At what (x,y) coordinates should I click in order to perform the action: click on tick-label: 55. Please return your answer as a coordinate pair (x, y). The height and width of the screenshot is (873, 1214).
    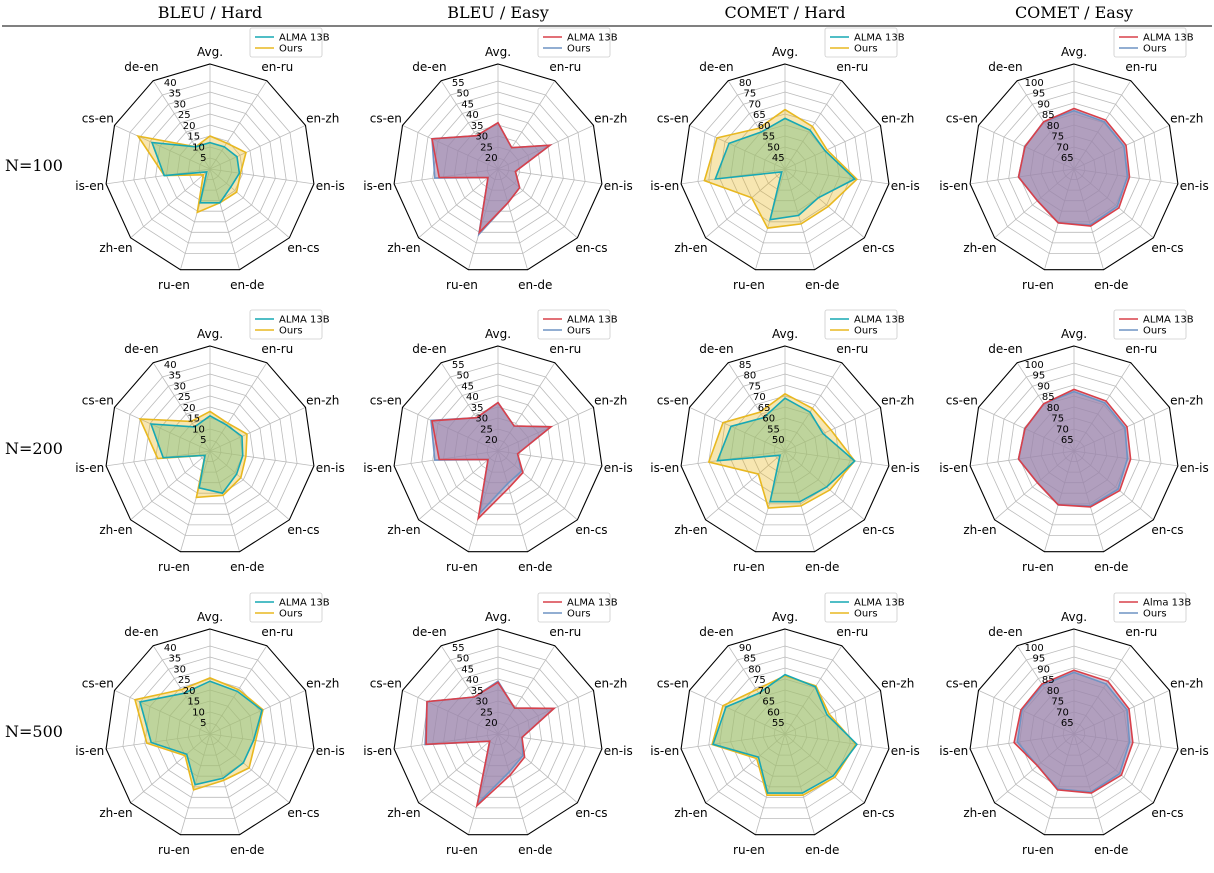
    Looking at the image, I should click on (768, 137).